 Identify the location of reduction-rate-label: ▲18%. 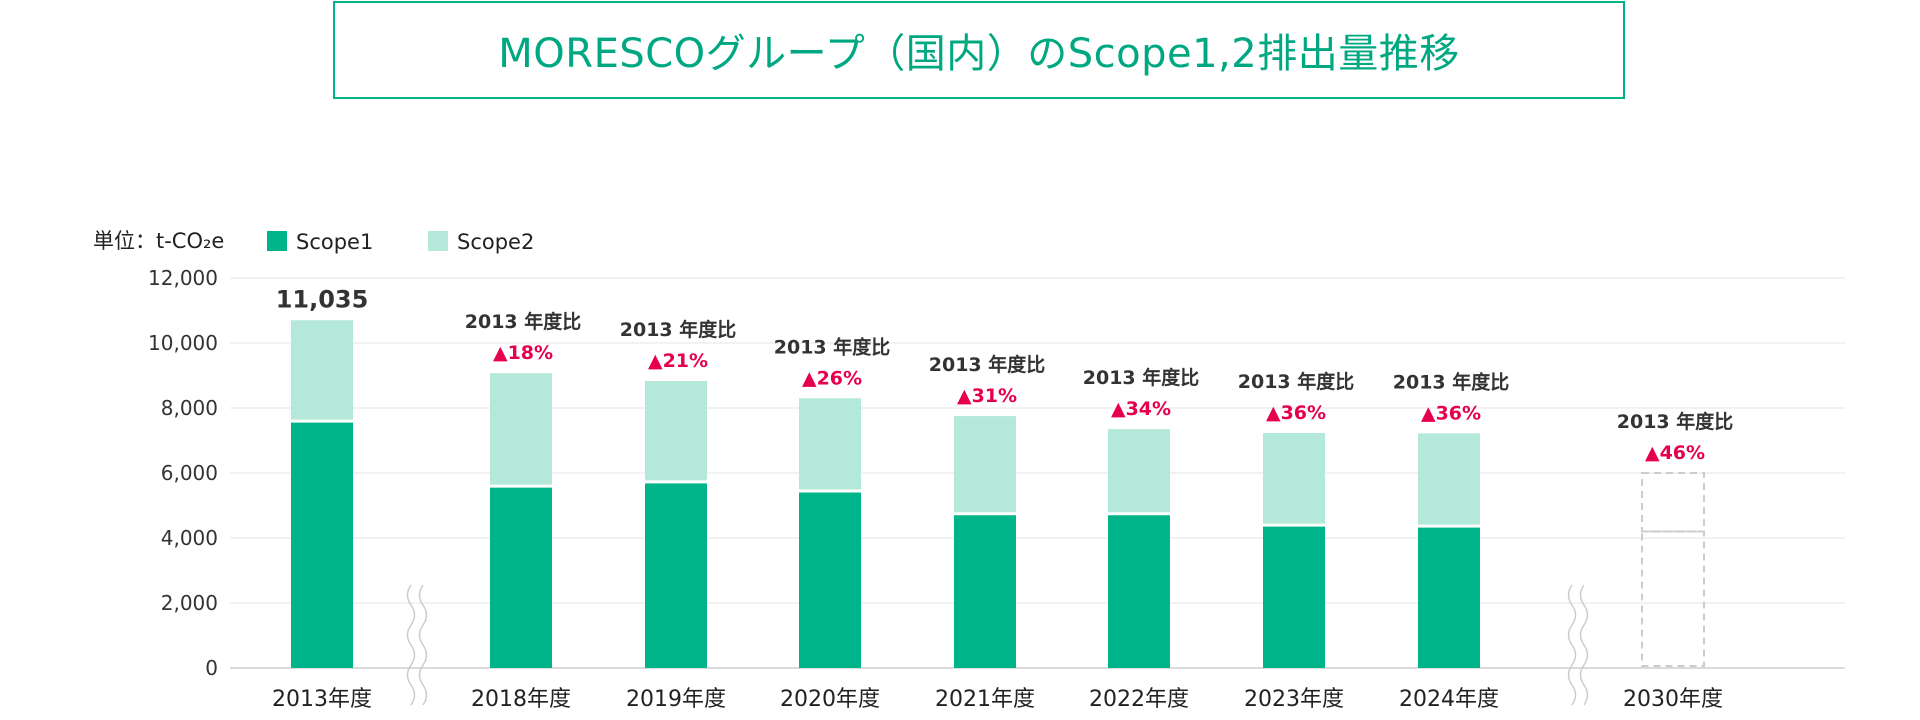
(523, 353).